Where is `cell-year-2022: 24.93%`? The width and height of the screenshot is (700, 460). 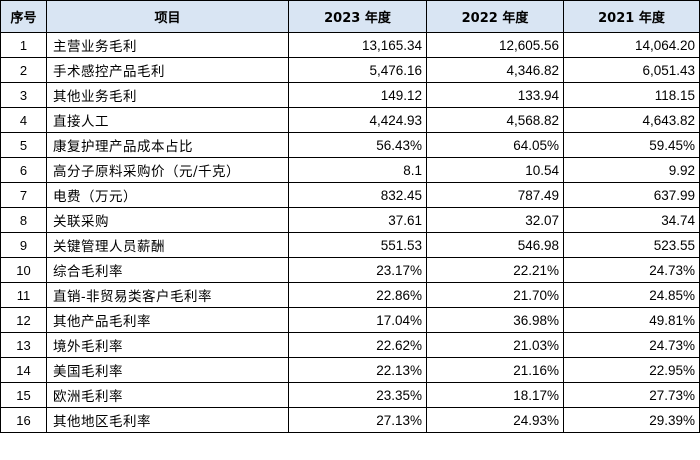
cell-year-2022: 24.93% is located at coordinates (495, 420).